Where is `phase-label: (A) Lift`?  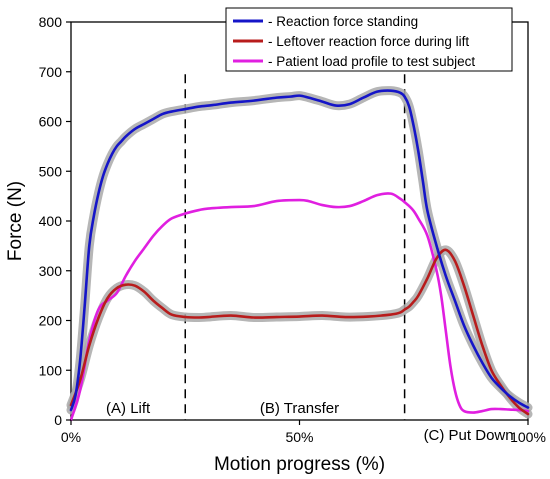 phase-label: (A) Lift is located at coordinates (128, 408).